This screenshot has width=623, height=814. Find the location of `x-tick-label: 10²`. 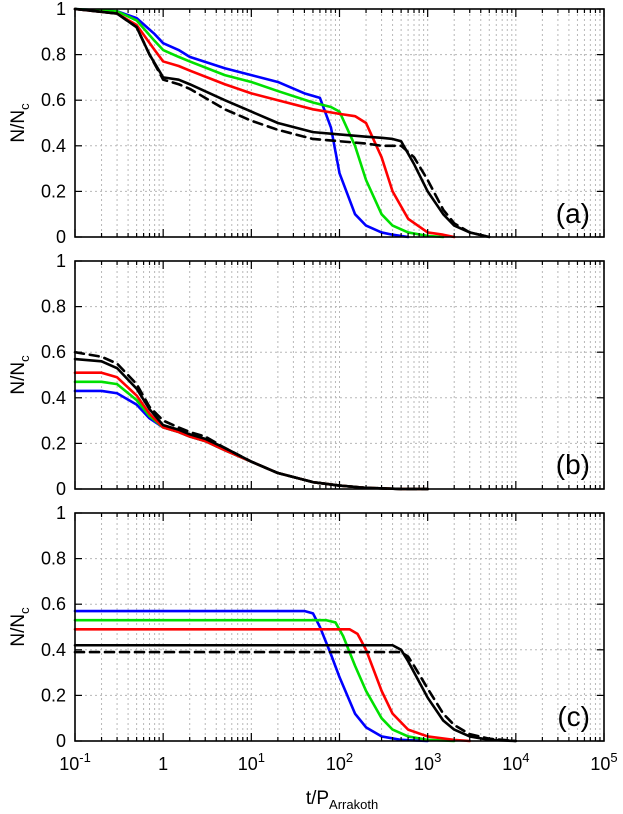

x-tick-label: 10² is located at coordinates (339, 762).